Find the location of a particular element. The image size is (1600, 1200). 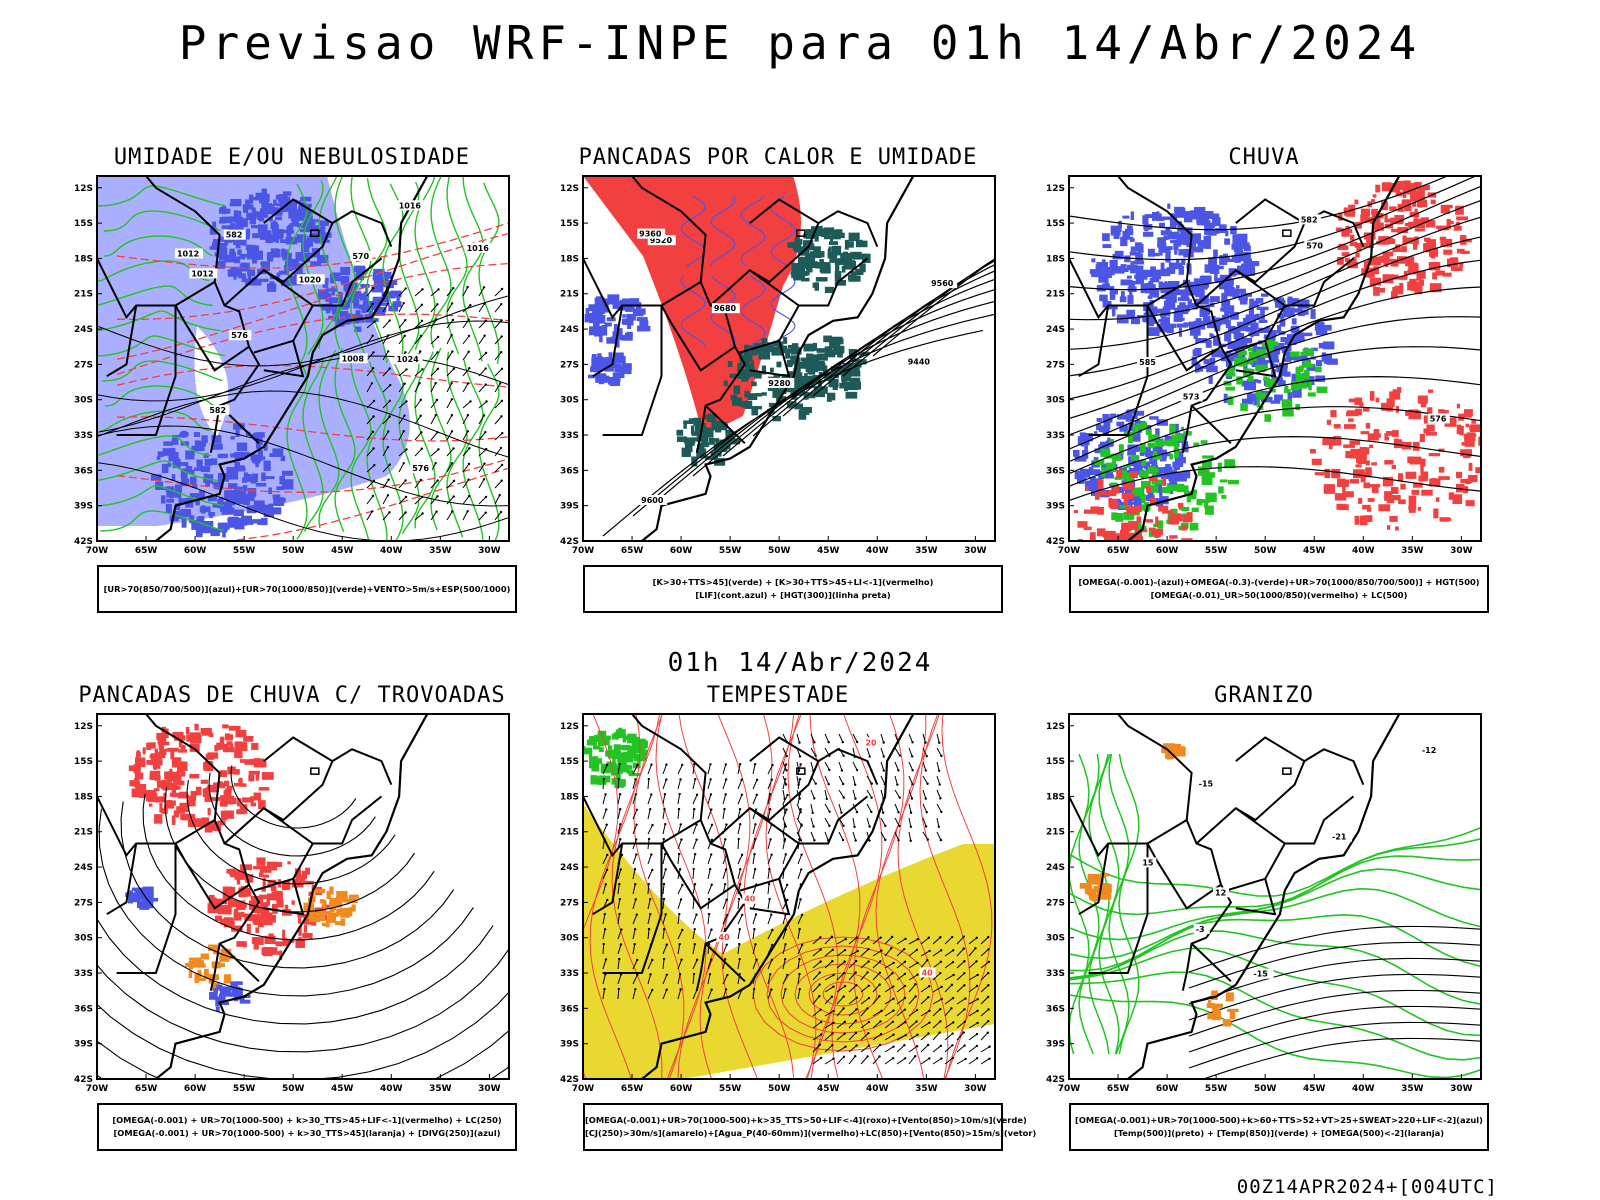

lon-tick-label: 40W is located at coordinates (391, 551).